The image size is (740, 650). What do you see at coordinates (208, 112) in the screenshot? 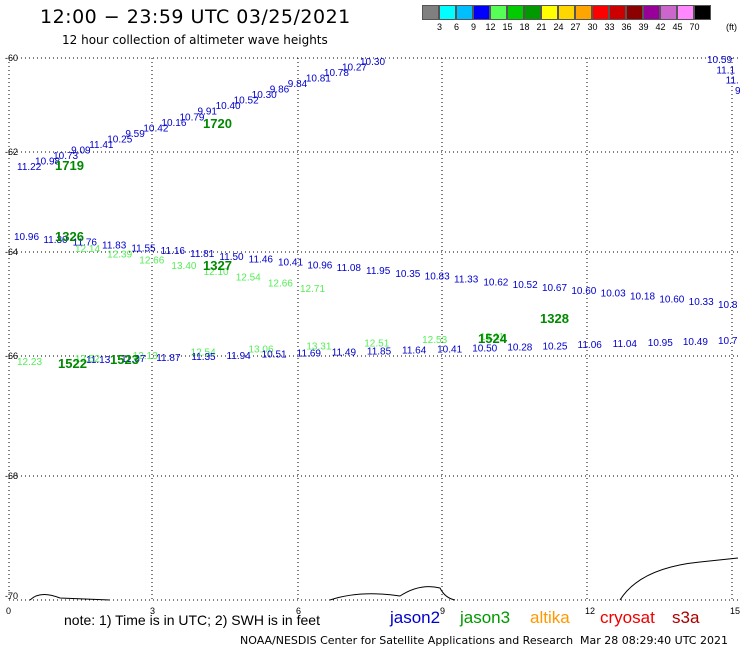
I see `swh-value: 9.91` at bounding box center [208, 112].